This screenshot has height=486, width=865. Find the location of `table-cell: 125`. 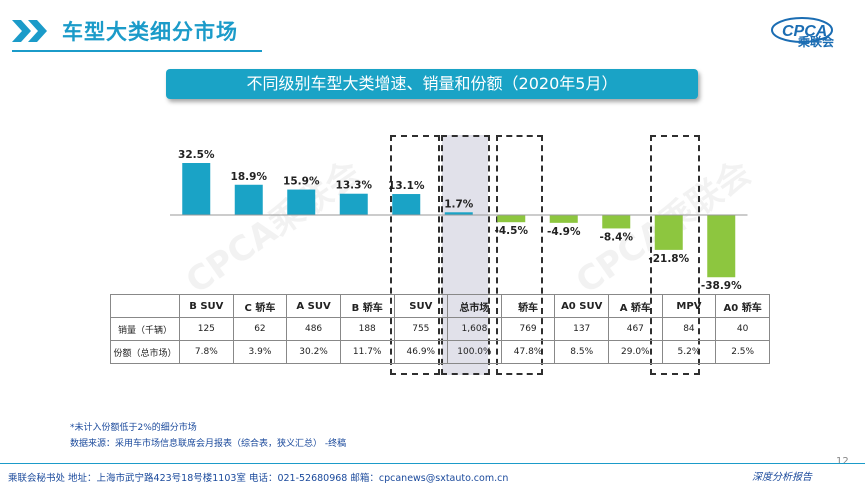

table-cell: 125 is located at coordinates (206, 329).